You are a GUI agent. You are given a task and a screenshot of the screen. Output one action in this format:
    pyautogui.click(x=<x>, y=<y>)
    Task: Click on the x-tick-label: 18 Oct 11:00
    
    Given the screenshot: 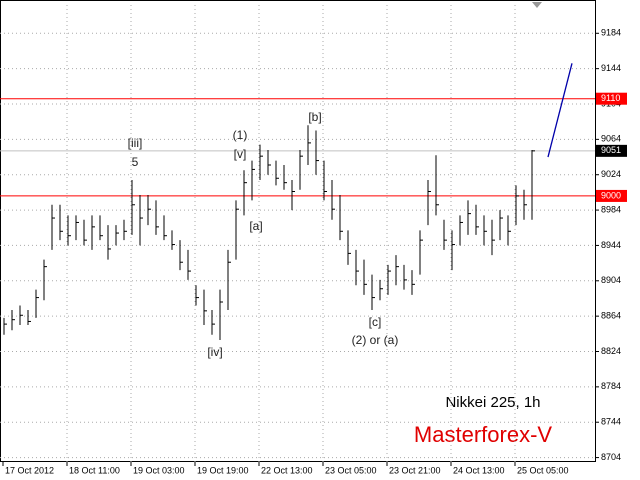 What is the action you would take?
    pyautogui.click(x=94, y=470)
    